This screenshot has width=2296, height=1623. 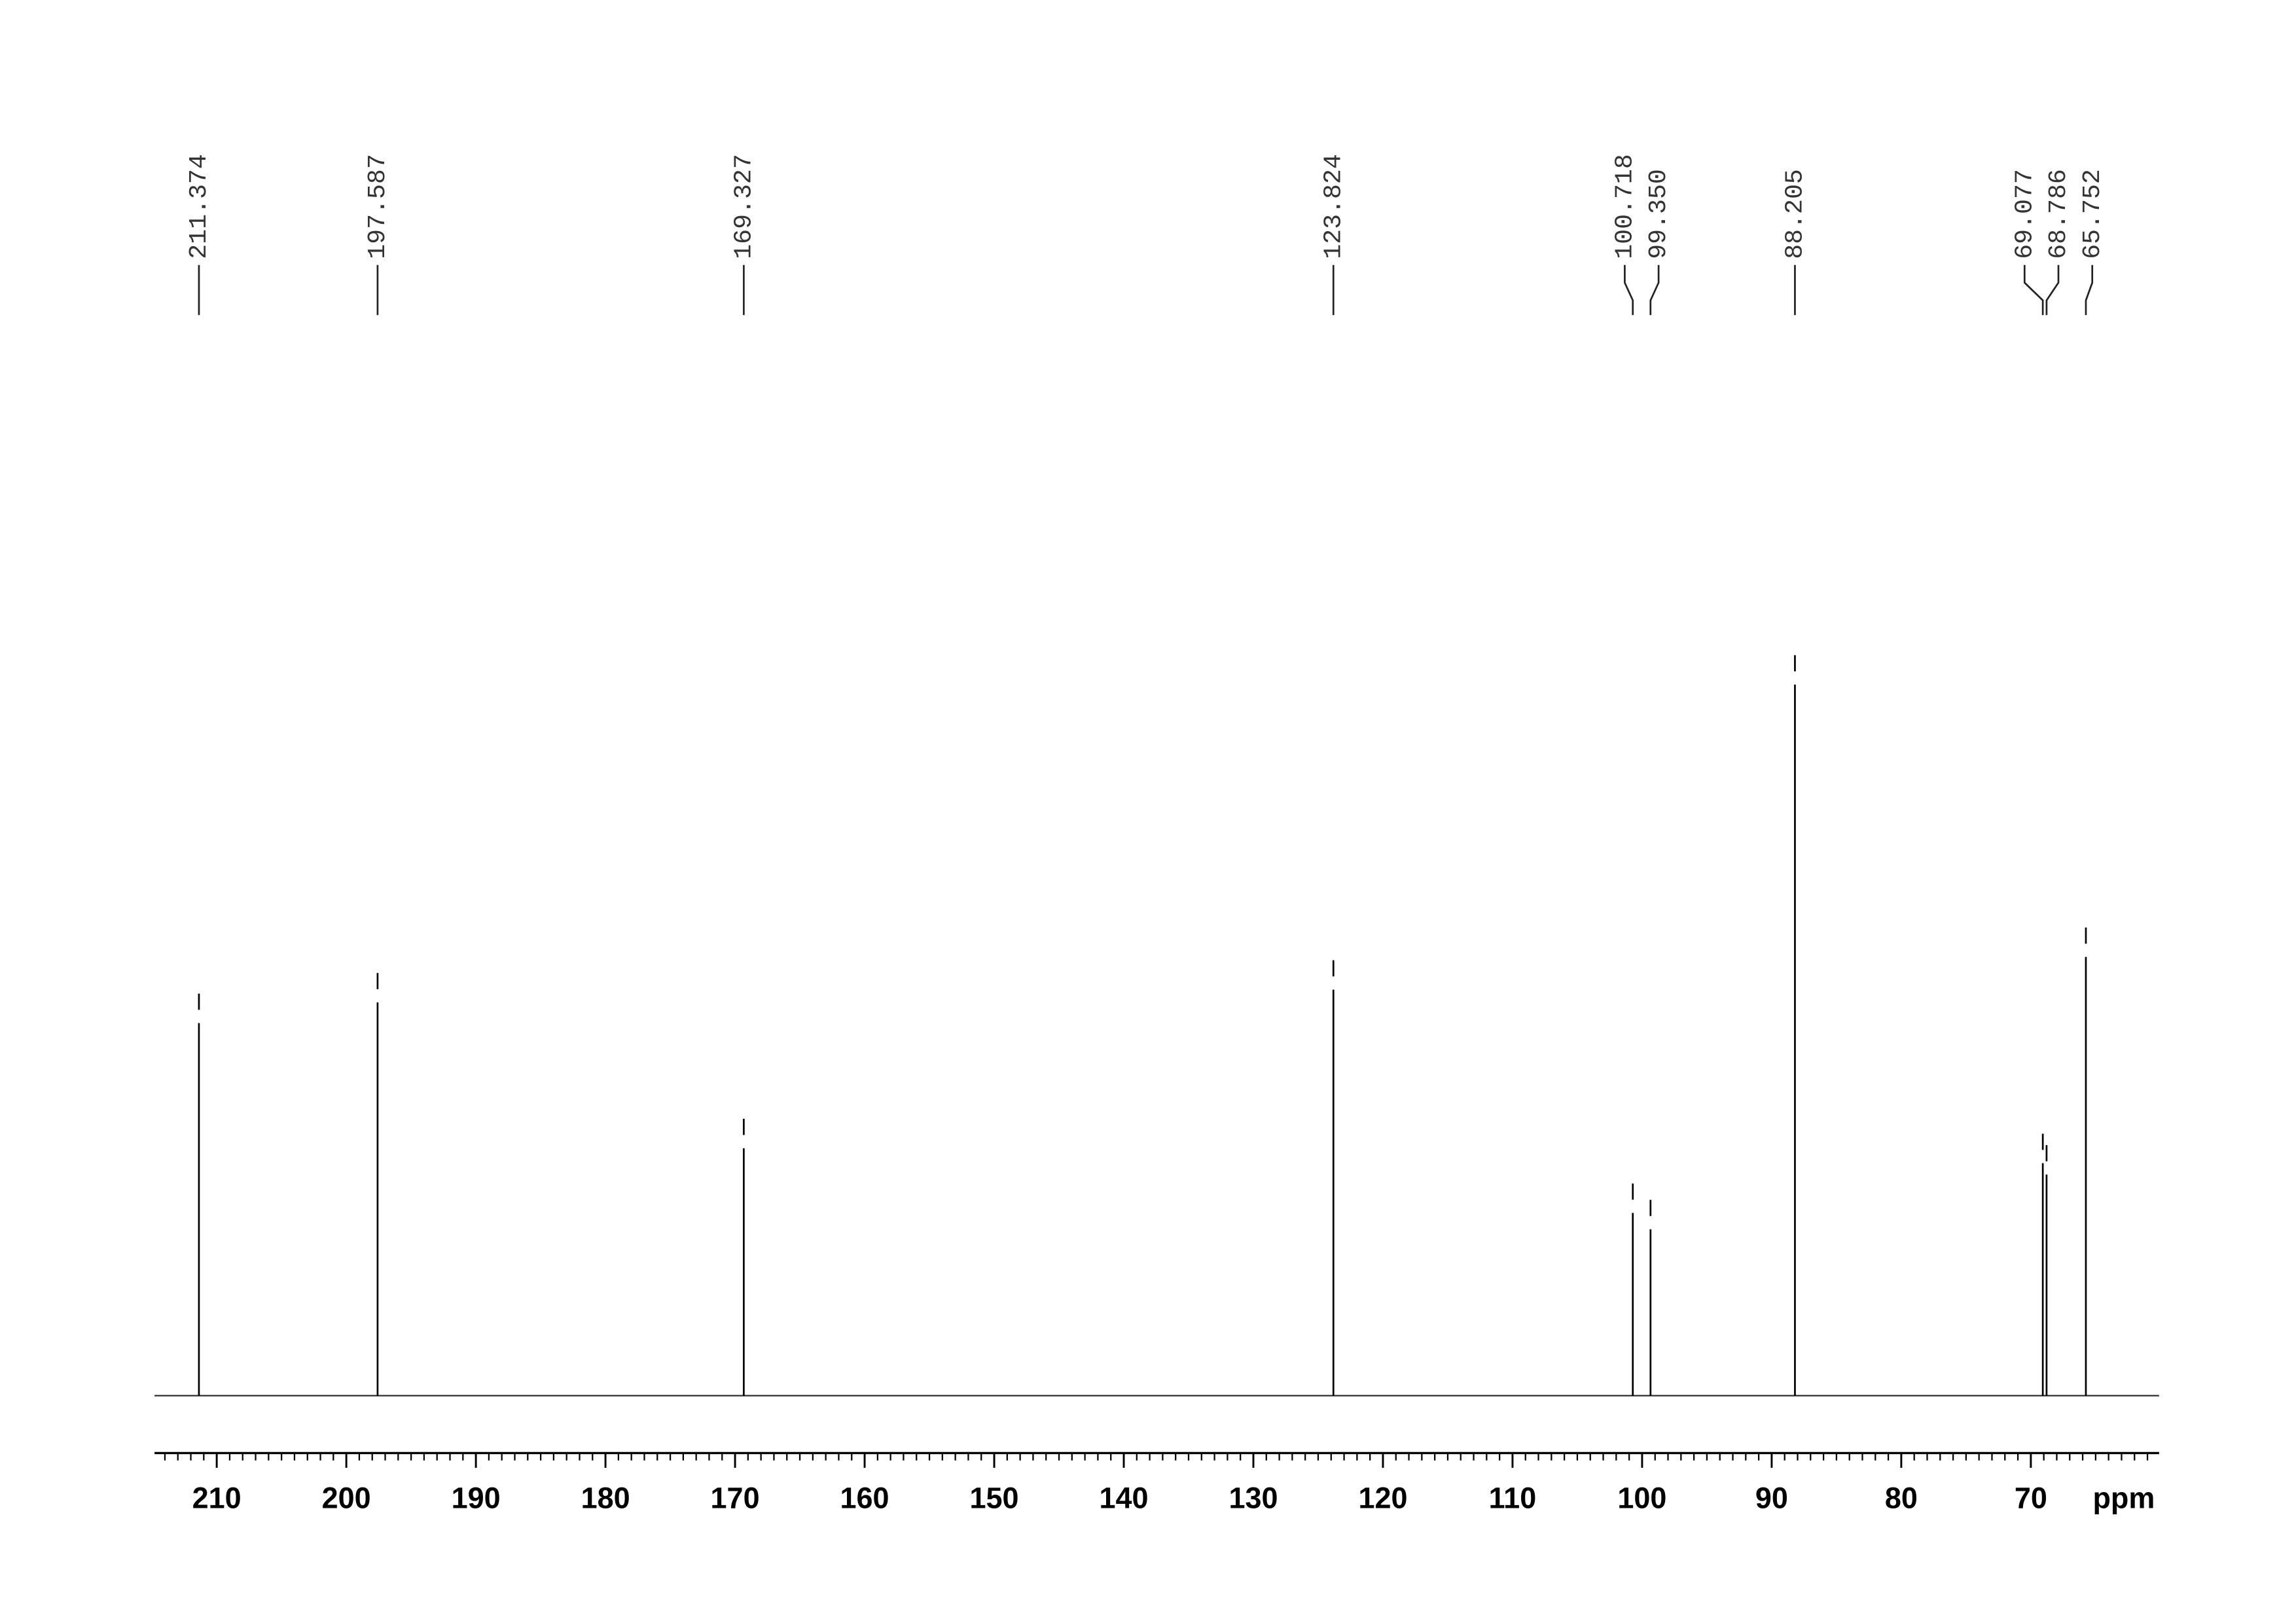 What do you see at coordinates (1123, 1497) in the screenshot?
I see `x-tick-label: 140` at bounding box center [1123, 1497].